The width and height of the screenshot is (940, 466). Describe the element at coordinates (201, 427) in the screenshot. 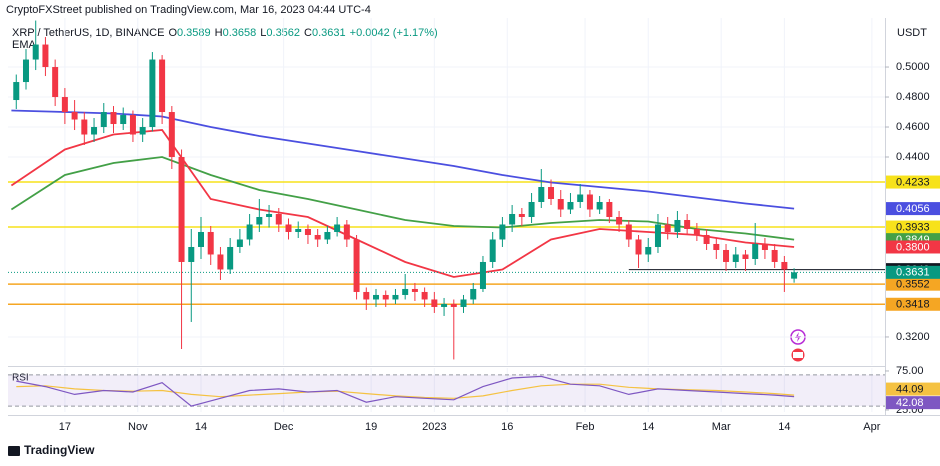

I see `x-tick-label: 14` at that location.